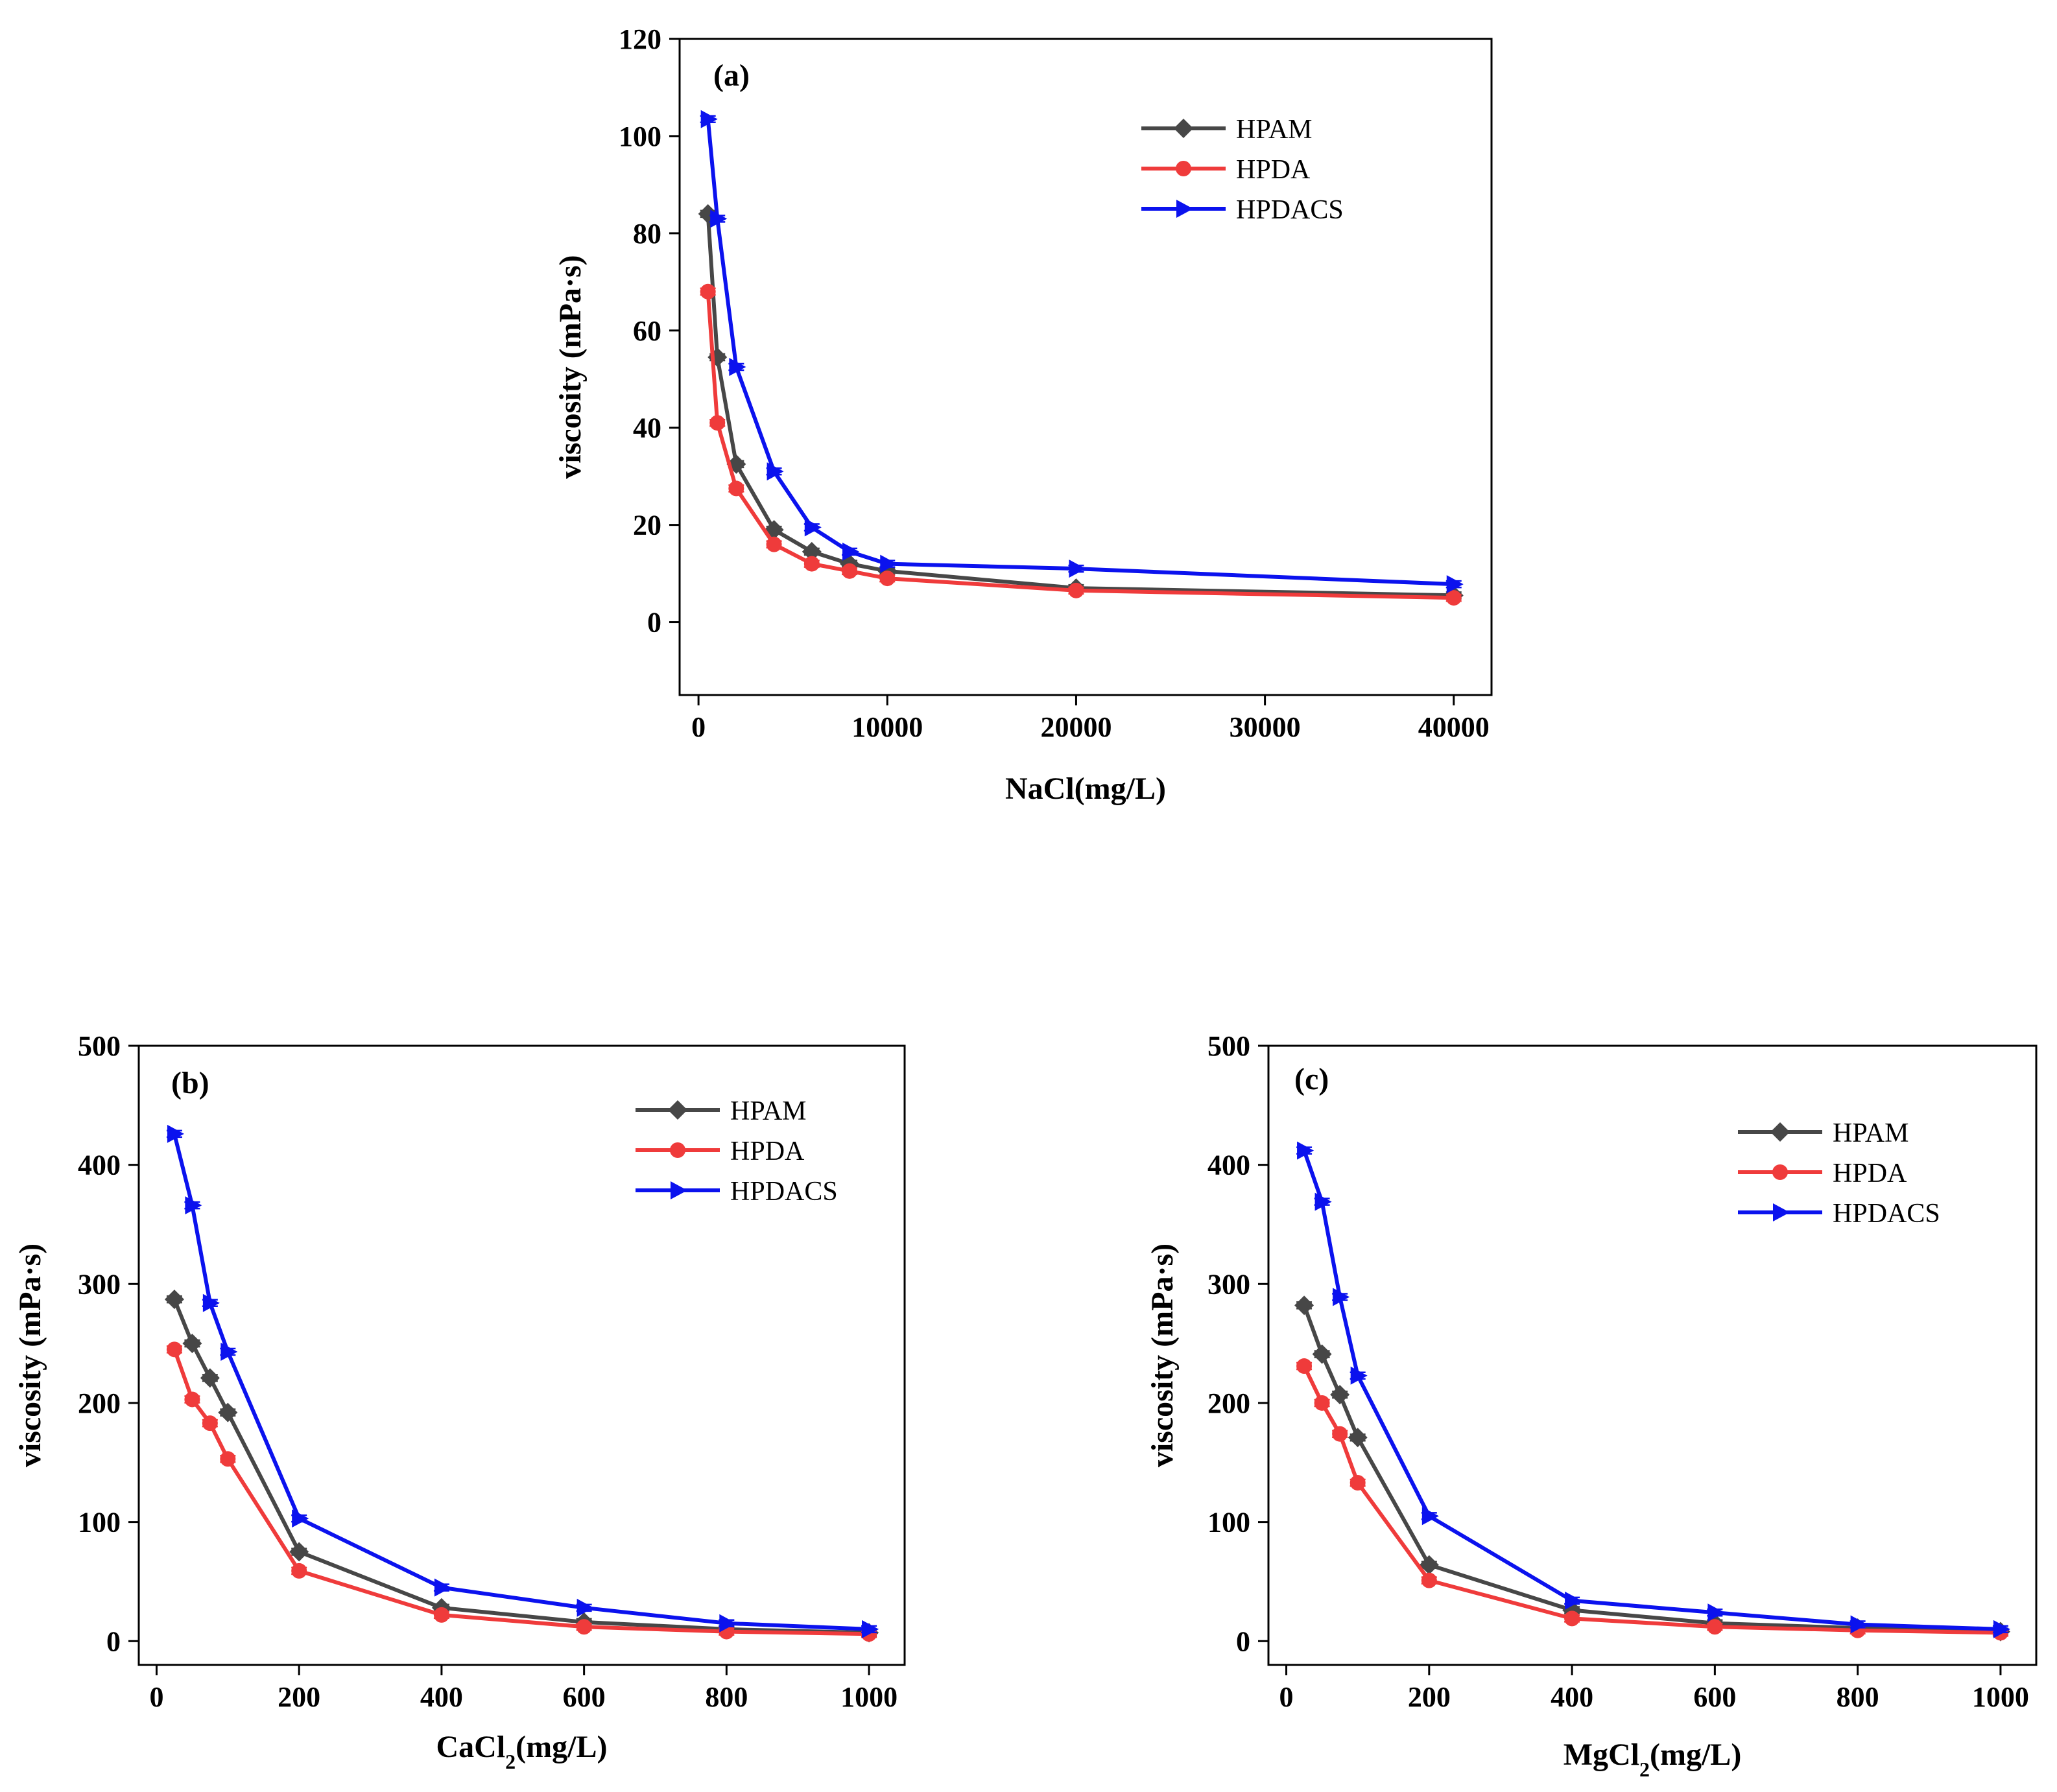 This screenshot has height=1792, width=2057. I want to click on x-tick-label: 40000, so click(1454, 727).